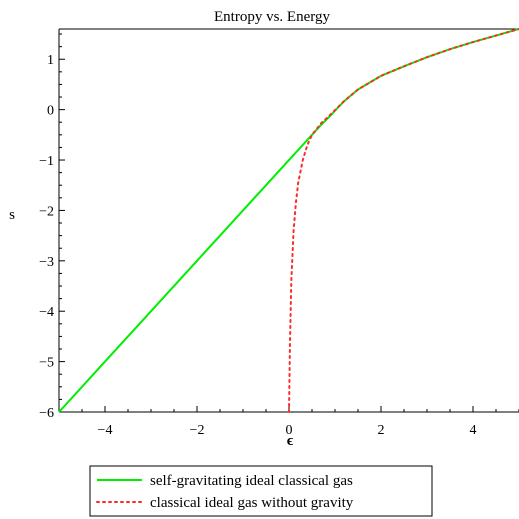 This screenshot has height=519, width=519. Describe the element at coordinates (289, 430) in the screenshot. I see `x-tick-label: 0` at that location.